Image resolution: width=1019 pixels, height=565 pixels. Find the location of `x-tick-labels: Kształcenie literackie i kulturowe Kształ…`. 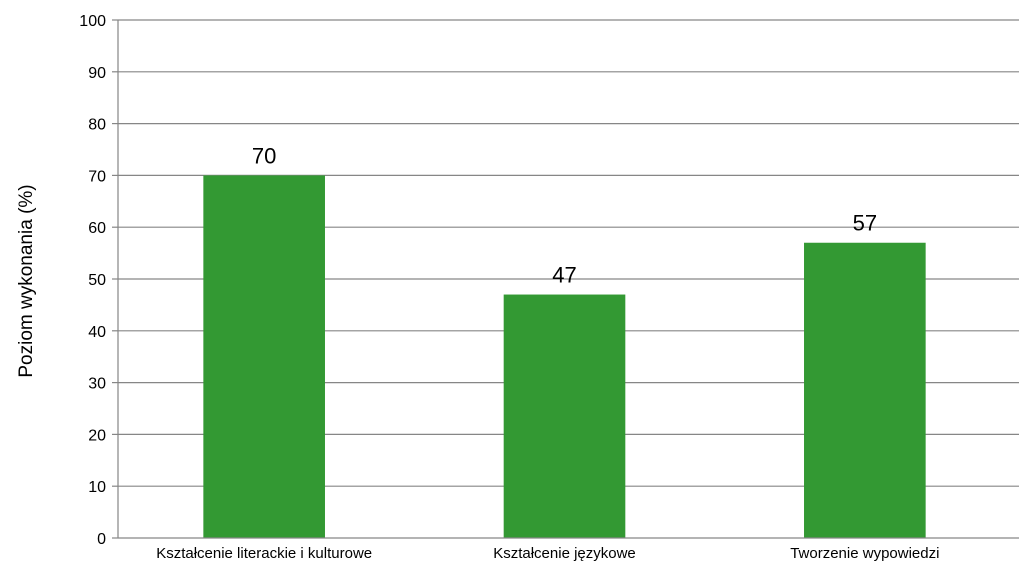

x-tick-labels: Kształcenie literackie i kulturowe Kształ… is located at coordinates (547, 553).